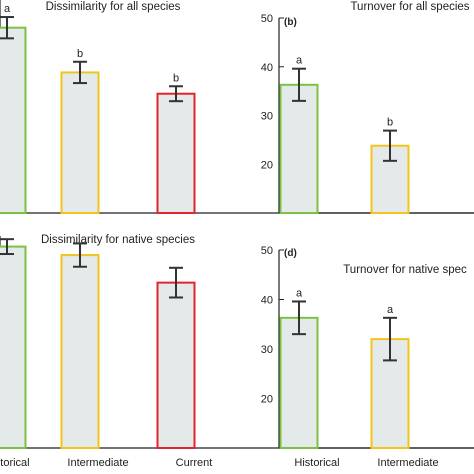 This screenshot has height=474, width=474. Describe the element at coordinates (290, 253) in the screenshot. I see `panel-d-label: (d)` at that location.